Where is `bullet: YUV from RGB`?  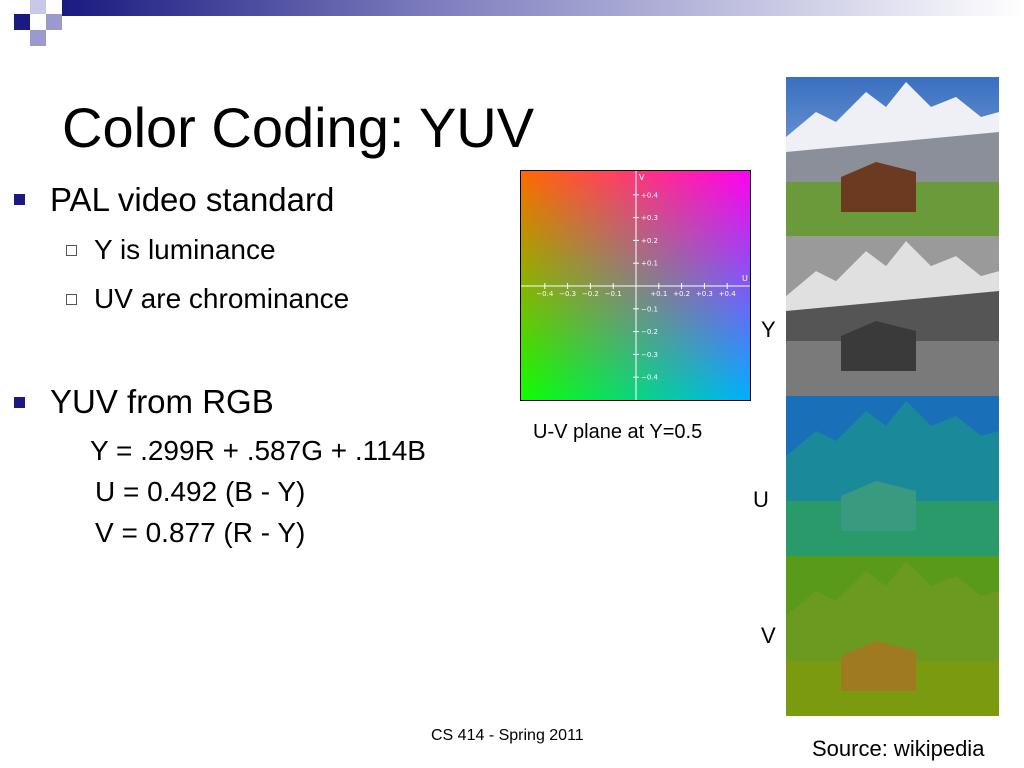
bullet: YUV from RGB is located at coordinates (162, 401).